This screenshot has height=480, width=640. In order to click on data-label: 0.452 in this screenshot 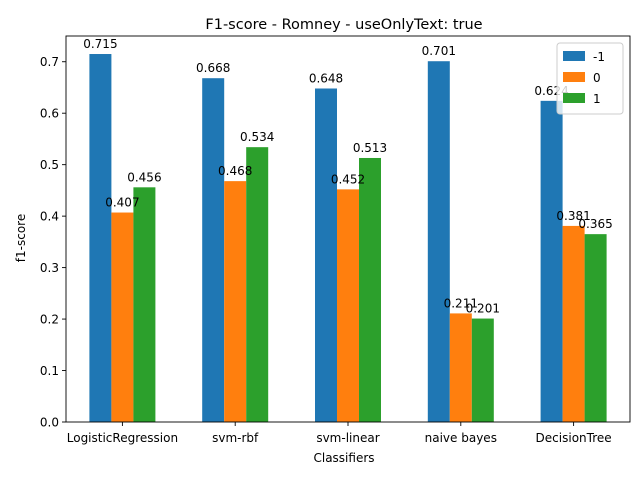, I will do `click(348, 179)`.